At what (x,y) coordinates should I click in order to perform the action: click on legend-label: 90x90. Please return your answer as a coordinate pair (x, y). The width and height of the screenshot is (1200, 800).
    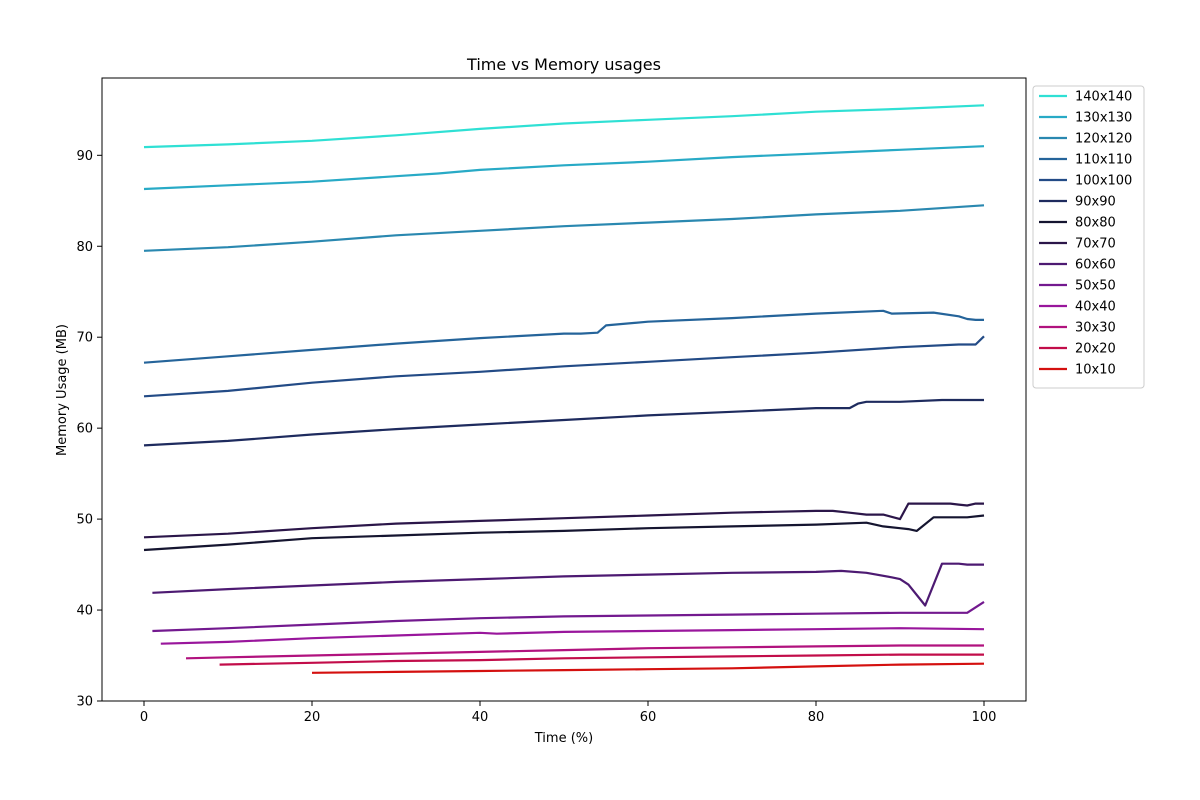
    Looking at the image, I should click on (1095, 202).